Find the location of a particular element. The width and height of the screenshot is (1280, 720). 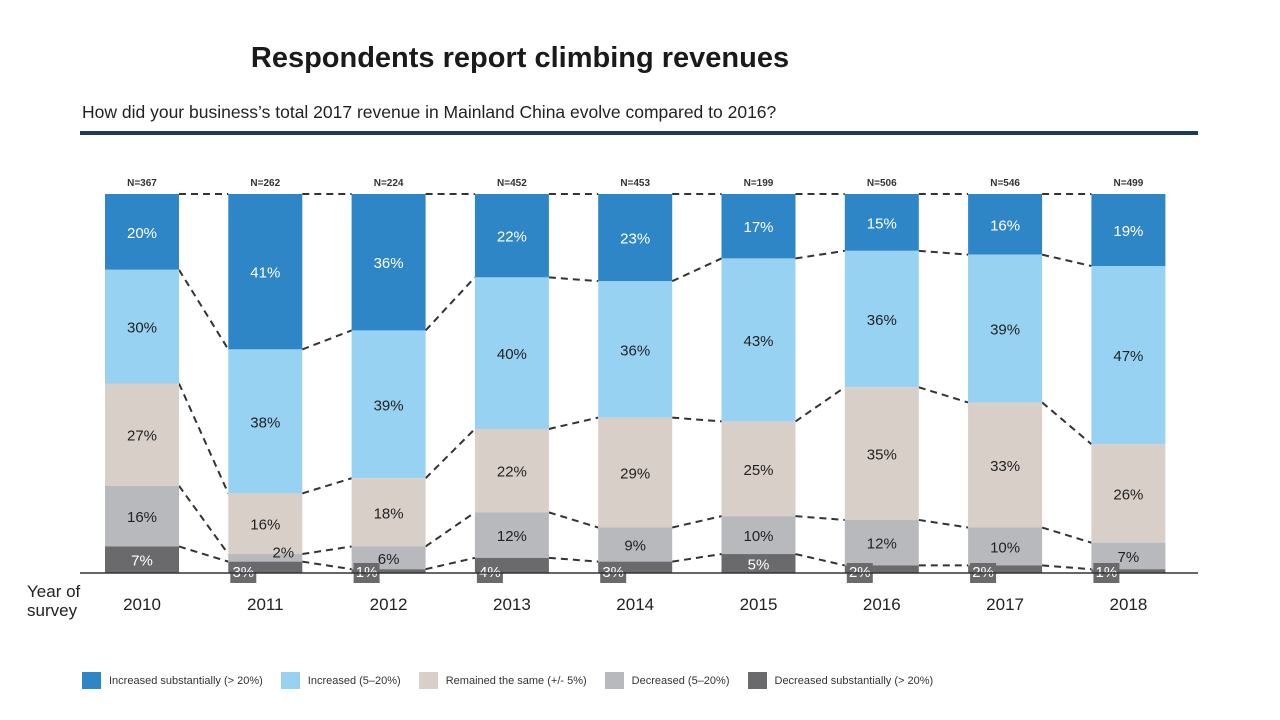

value-label: 16% is located at coordinates (142, 517).